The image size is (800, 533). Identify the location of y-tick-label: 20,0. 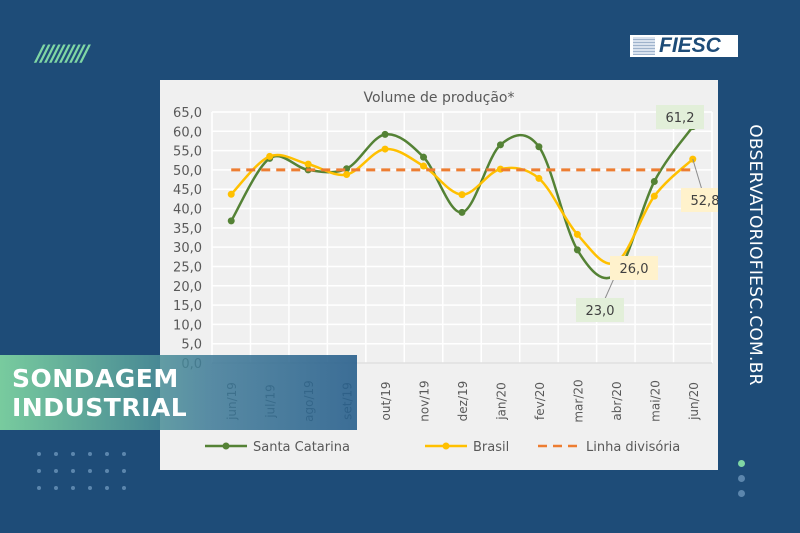
(187, 287).